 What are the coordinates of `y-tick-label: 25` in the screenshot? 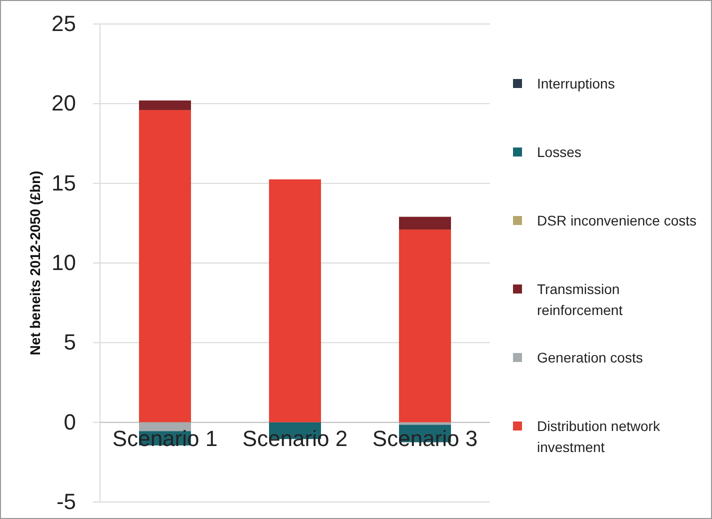 It's located at (64, 23).